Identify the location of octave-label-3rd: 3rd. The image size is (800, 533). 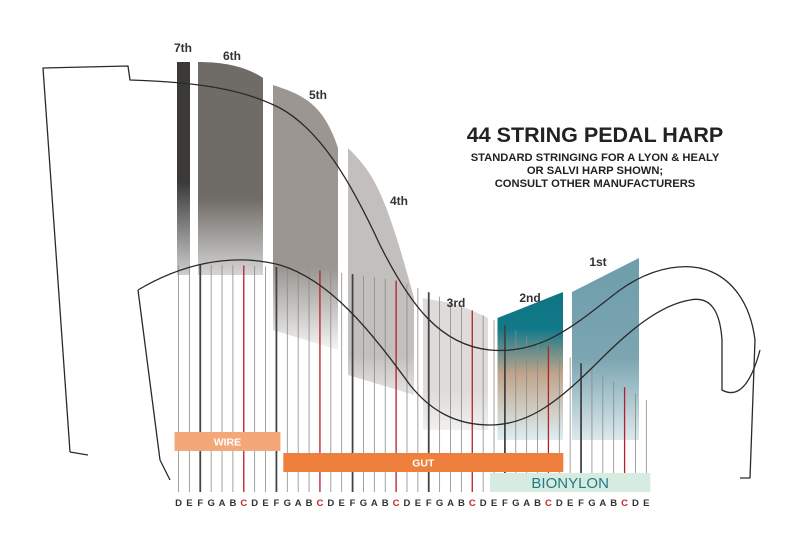
(456, 303).